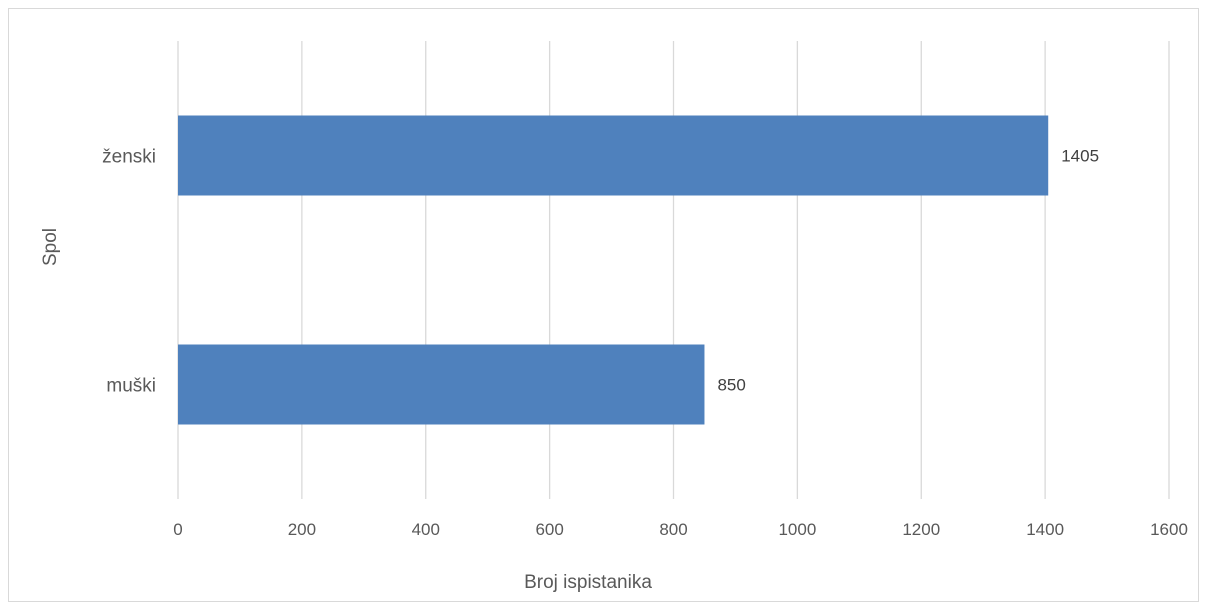 This screenshot has width=1208, height=610. I want to click on x-tick-label-200: 200, so click(302, 529).